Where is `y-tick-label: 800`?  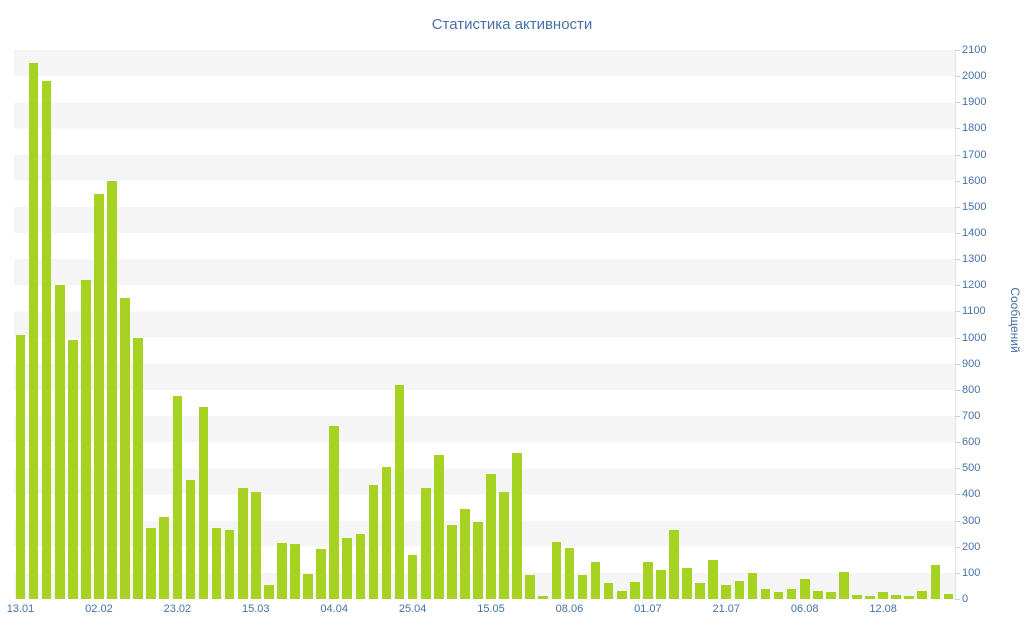 y-tick-label: 800 is located at coordinates (971, 389).